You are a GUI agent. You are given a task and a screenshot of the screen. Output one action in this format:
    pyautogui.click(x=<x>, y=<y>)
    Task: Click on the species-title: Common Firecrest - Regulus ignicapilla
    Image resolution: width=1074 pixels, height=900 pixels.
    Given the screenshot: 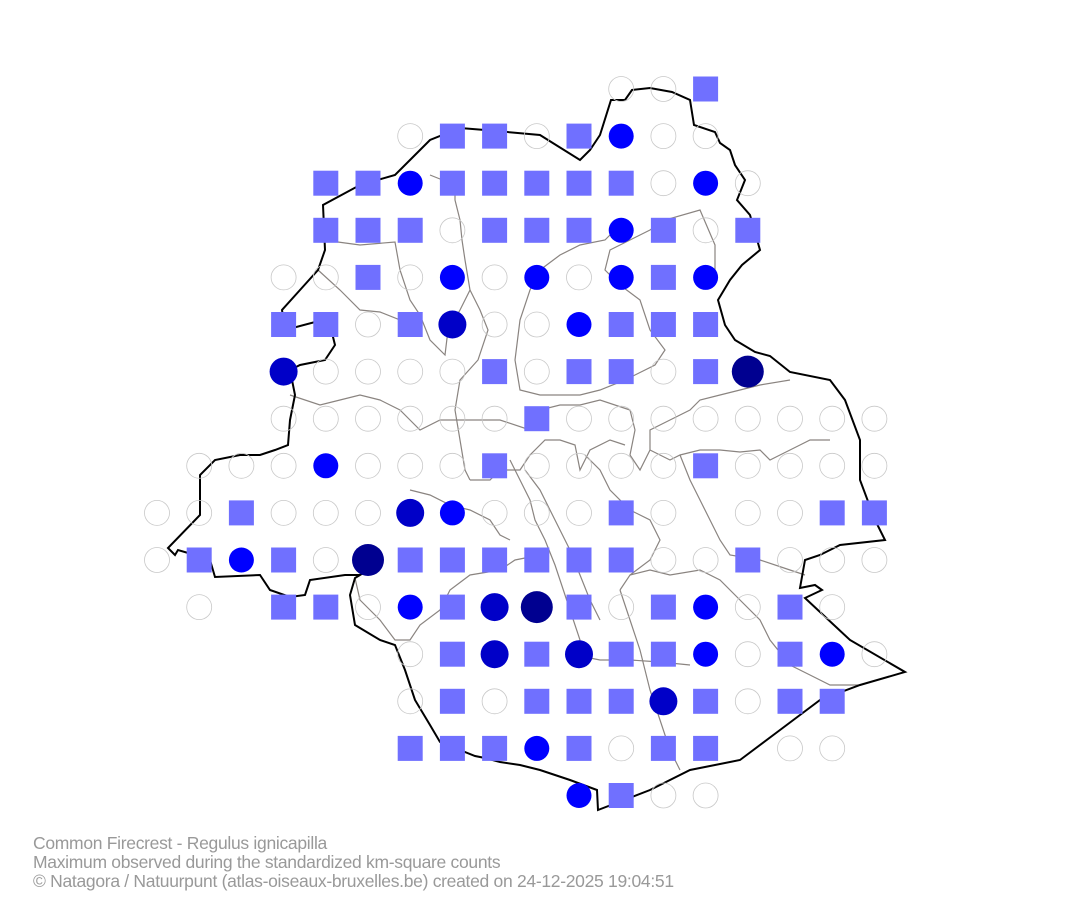 What is the action you would take?
    pyautogui.click(x=180, y=843)
    